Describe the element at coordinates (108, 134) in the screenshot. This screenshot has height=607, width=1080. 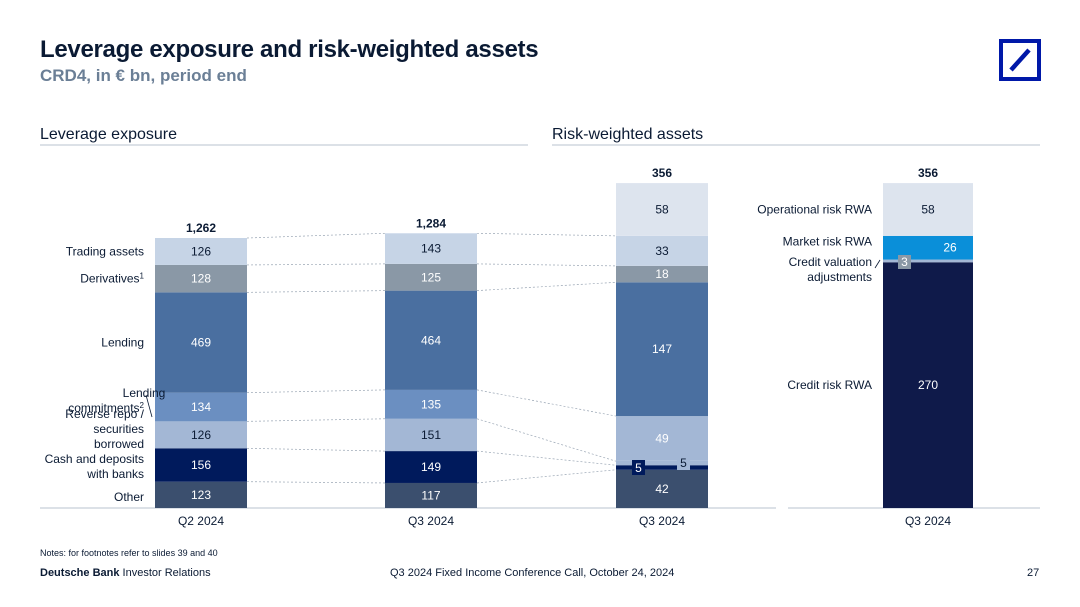
I see `leverage-exposure-heading: Leverage exposure` at that location.